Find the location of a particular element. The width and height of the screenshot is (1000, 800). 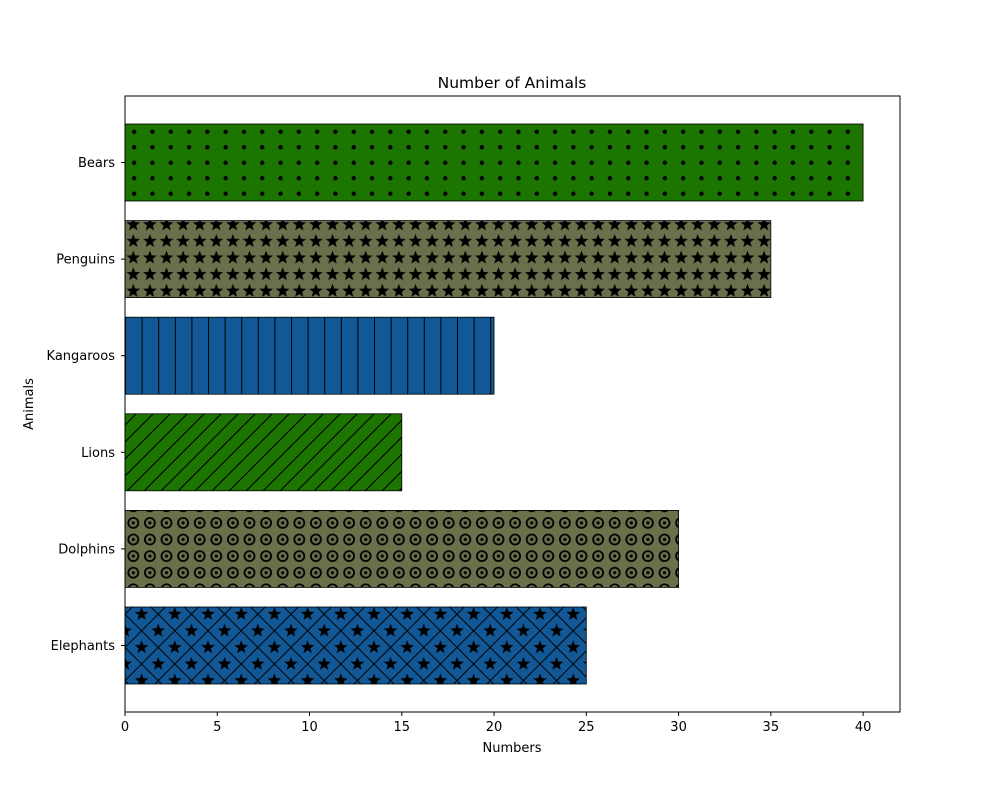

bar-lions is located at coordinates (263, 452).